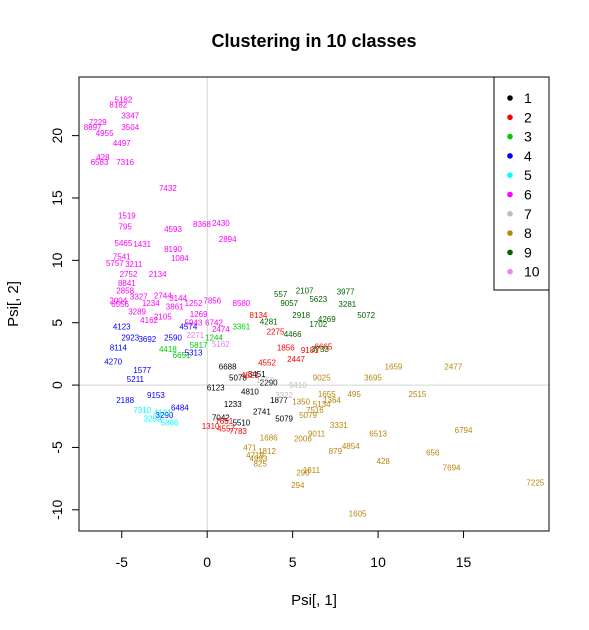 The width and height of the screenshot is (589, 630). Describe the element at coordinates (120, 304) in the screenshot. I see `point-label: 6556` at that location.